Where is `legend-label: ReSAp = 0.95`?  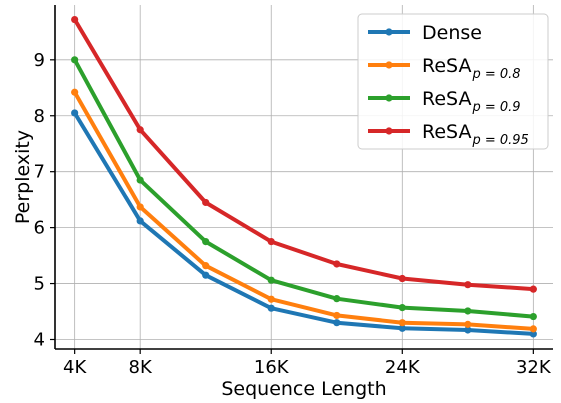 legend-label: ReSAp = 0.95 is located at coordinates (475, 134).